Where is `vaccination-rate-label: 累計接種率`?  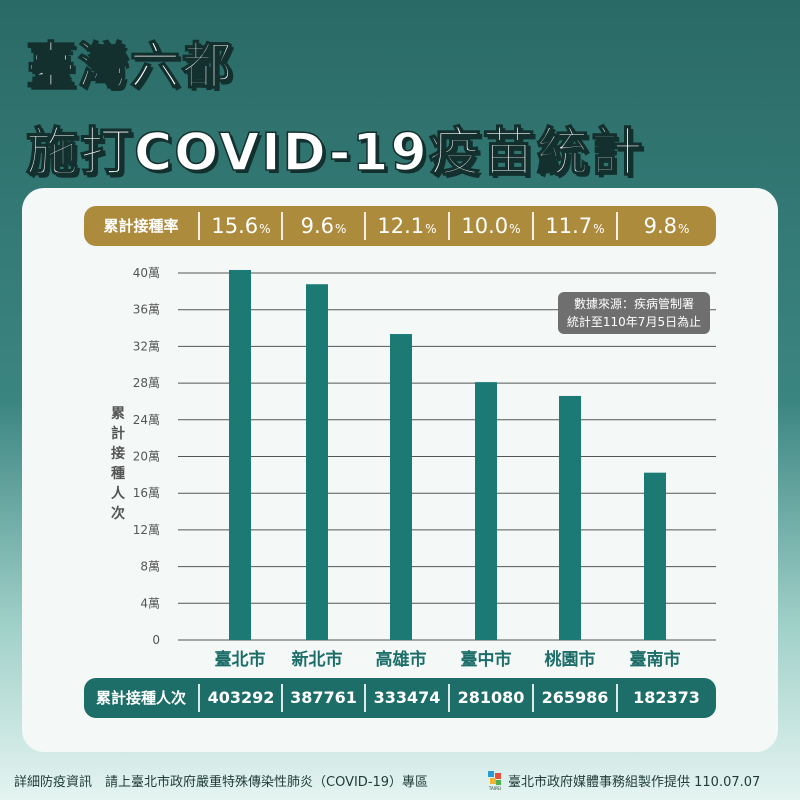
vaccination-rate-label: 累計接種率 is located at coordinates (141, 226).